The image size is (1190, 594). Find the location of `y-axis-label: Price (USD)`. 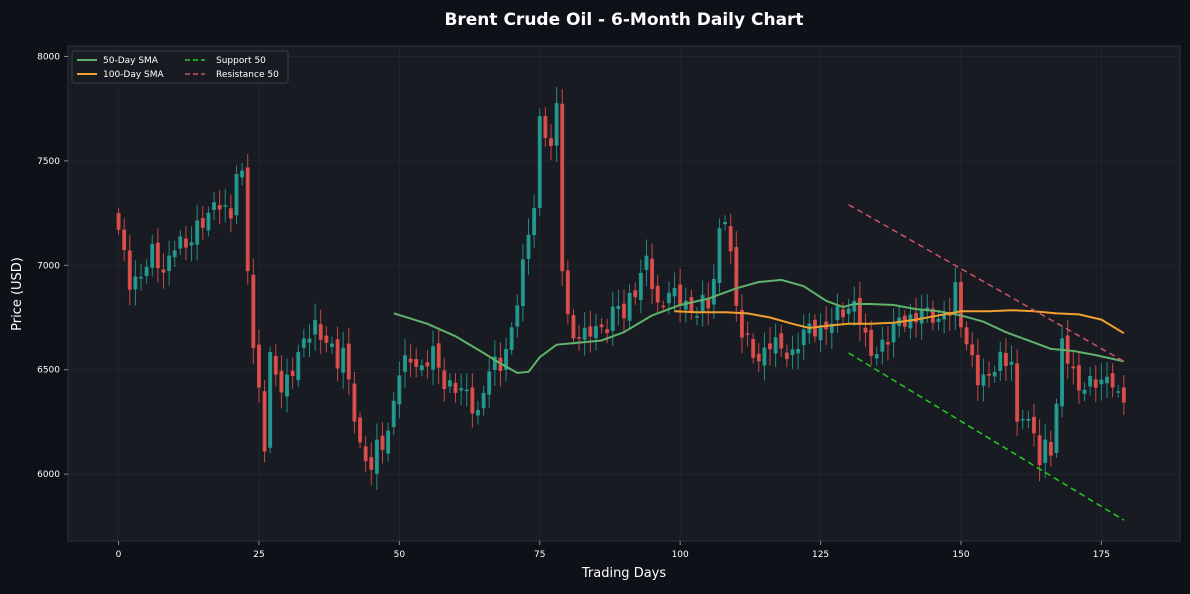

y-axis-label: Price (USD) is located at coordinates (17, 294).